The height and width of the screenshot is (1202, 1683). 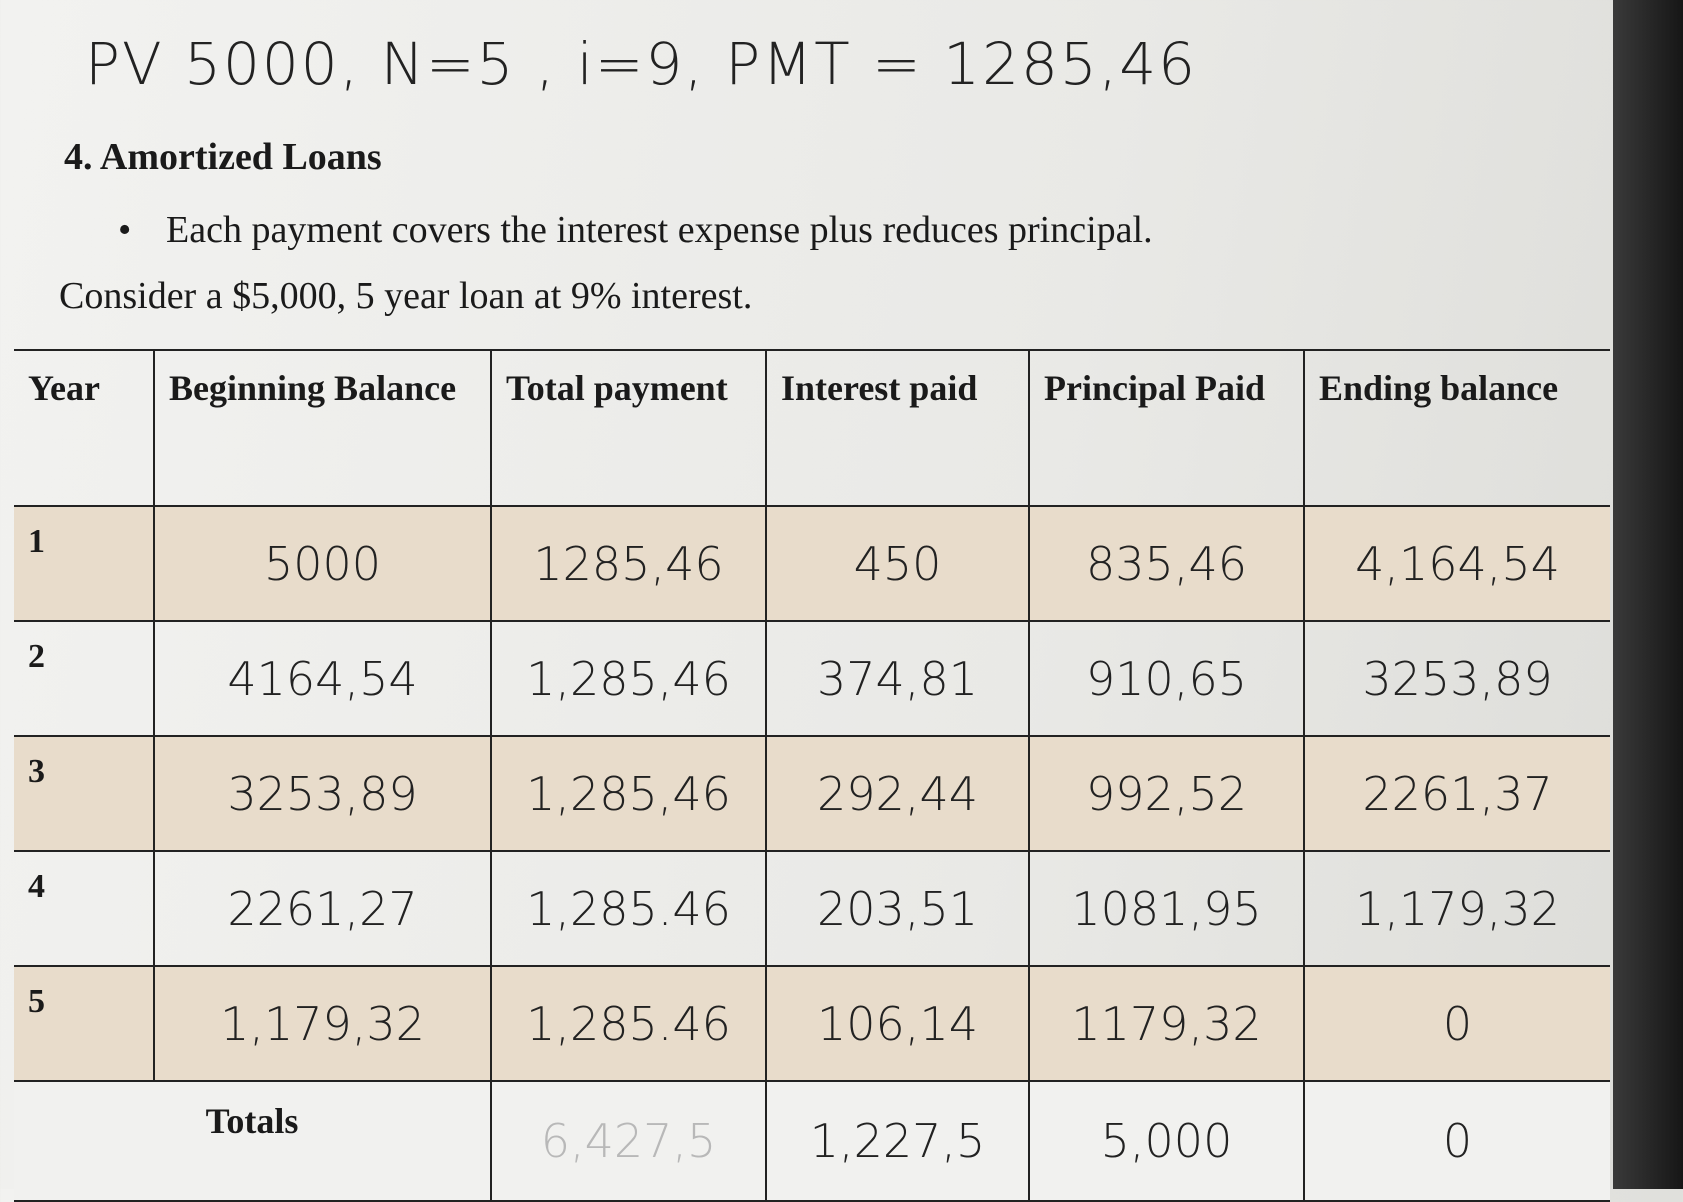 What do you see at coordinates (1456, 1141) in the screenshot?
I see `total-cell: 0` at bounding box center [1456, 1141].